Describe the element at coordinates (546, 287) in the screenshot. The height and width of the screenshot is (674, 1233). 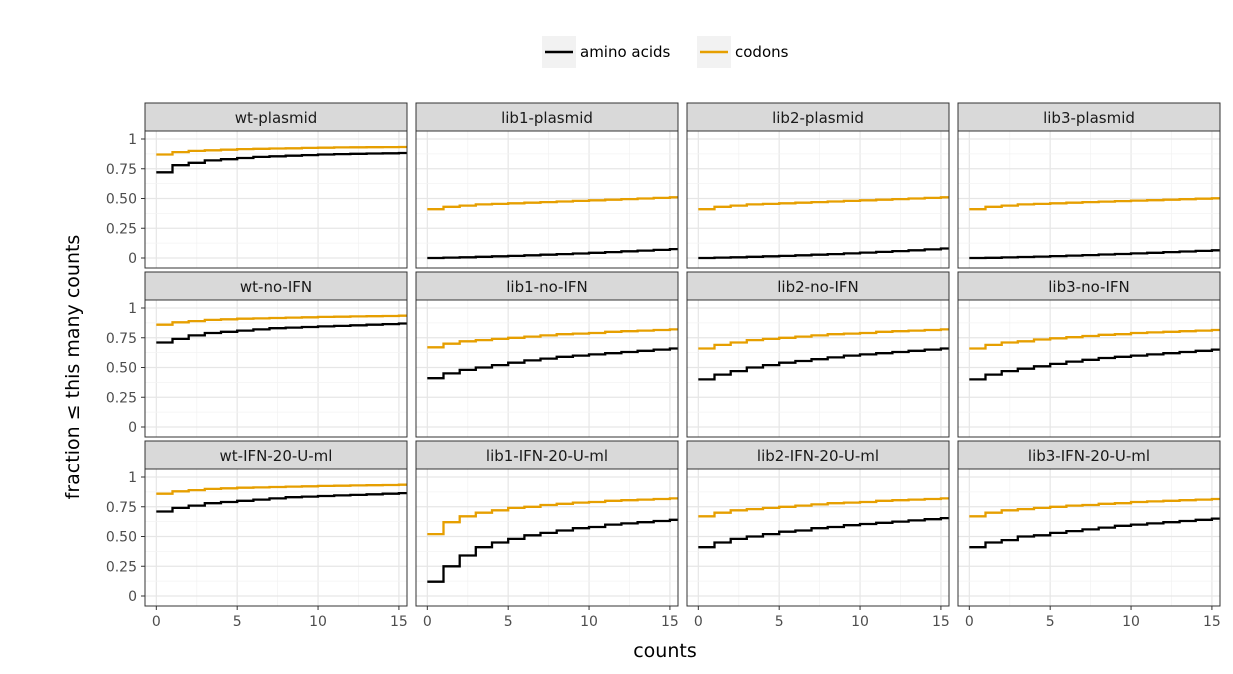
I see `facet-title: lib1-no-IFN` at that location.